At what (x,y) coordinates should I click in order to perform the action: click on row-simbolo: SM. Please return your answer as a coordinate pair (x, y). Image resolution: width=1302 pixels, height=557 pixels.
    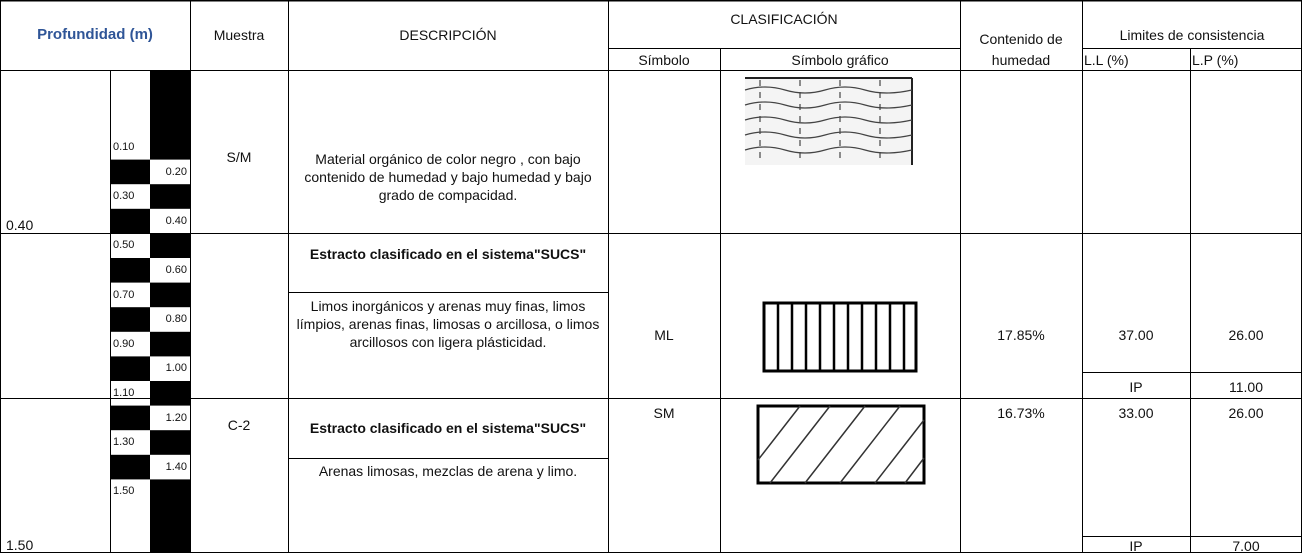
    Looking at the image, I should click on (664, 413).